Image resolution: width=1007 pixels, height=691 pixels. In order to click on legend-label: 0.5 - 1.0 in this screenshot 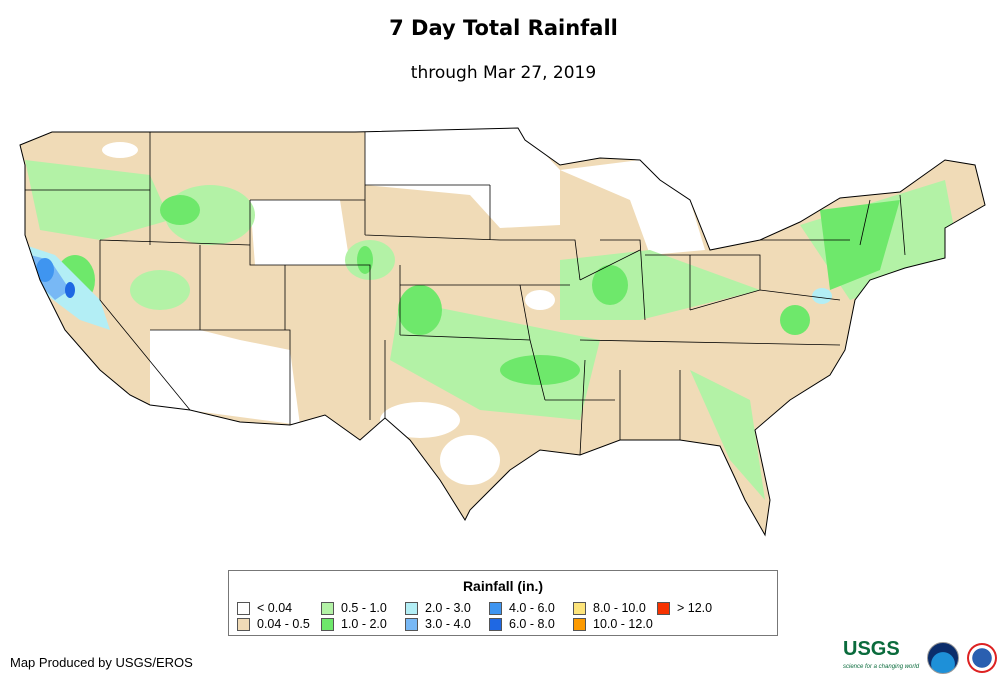, I will do `click(364, 608)`.